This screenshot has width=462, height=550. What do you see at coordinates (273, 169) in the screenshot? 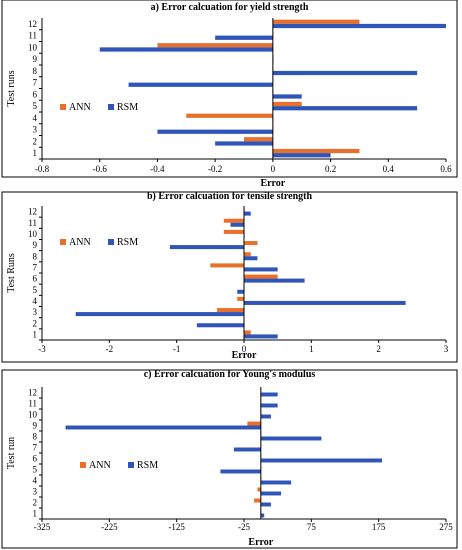
I see `x-tick-label: 0` at bounding box center [273, 169].